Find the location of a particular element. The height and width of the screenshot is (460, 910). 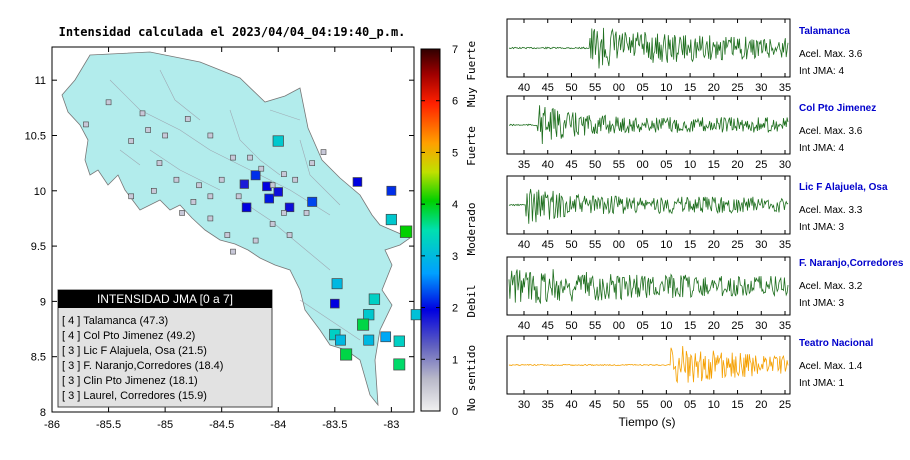

legend-title: INTENSIDAD JMA [0 a 7] is located at coordinates (165, 299).